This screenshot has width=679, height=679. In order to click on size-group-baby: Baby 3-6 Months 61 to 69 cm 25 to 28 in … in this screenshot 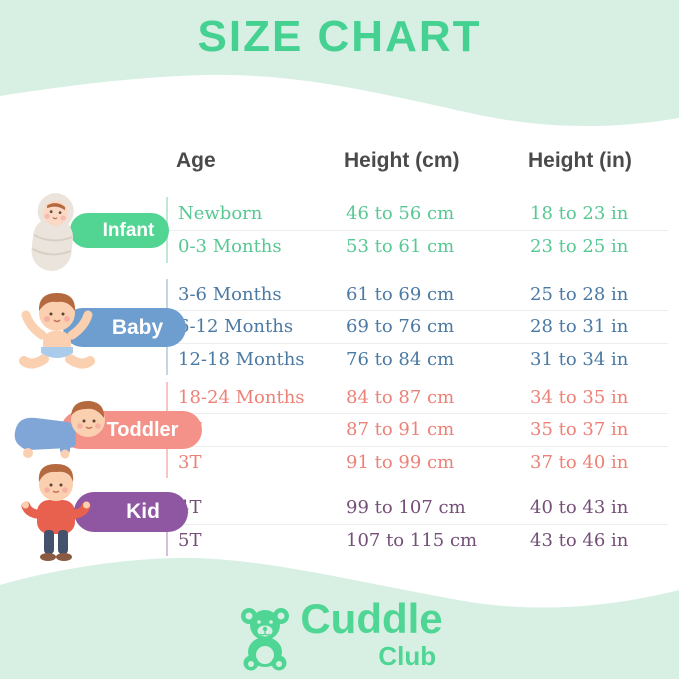, I will do `click(339, 327)`.